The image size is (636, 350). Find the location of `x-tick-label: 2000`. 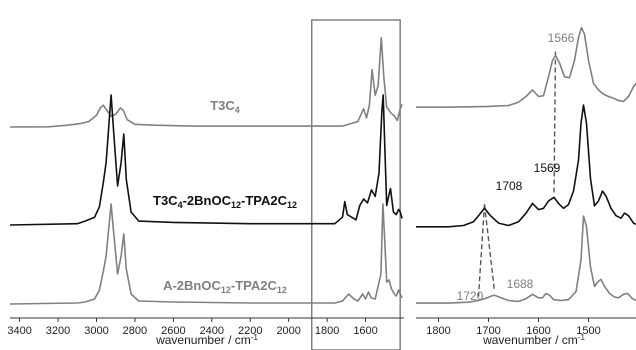

x-tick-label: 2000 is located at coordinates (288, 331).